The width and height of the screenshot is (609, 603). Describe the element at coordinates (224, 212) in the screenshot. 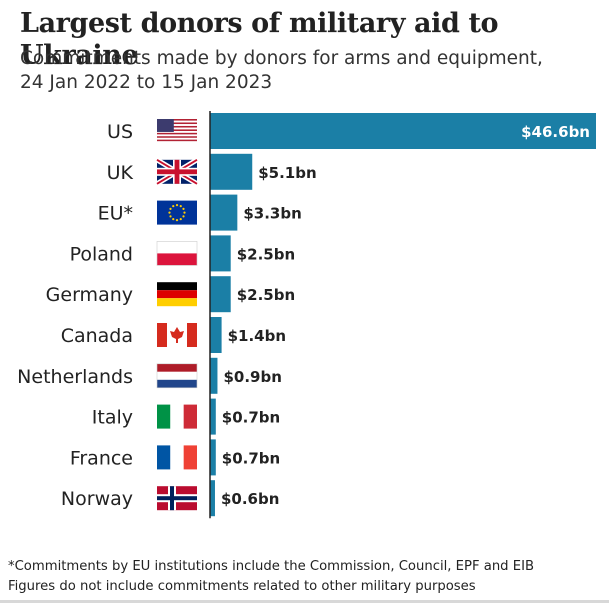

I see `bar-eu` at that location.